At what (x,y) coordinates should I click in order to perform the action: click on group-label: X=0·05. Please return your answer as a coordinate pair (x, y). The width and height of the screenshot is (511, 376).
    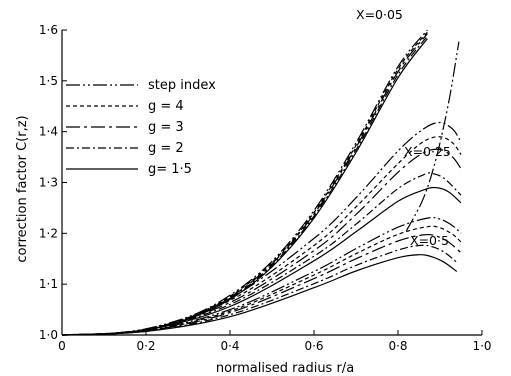
    Looking at the image, I should click on (379, 14).